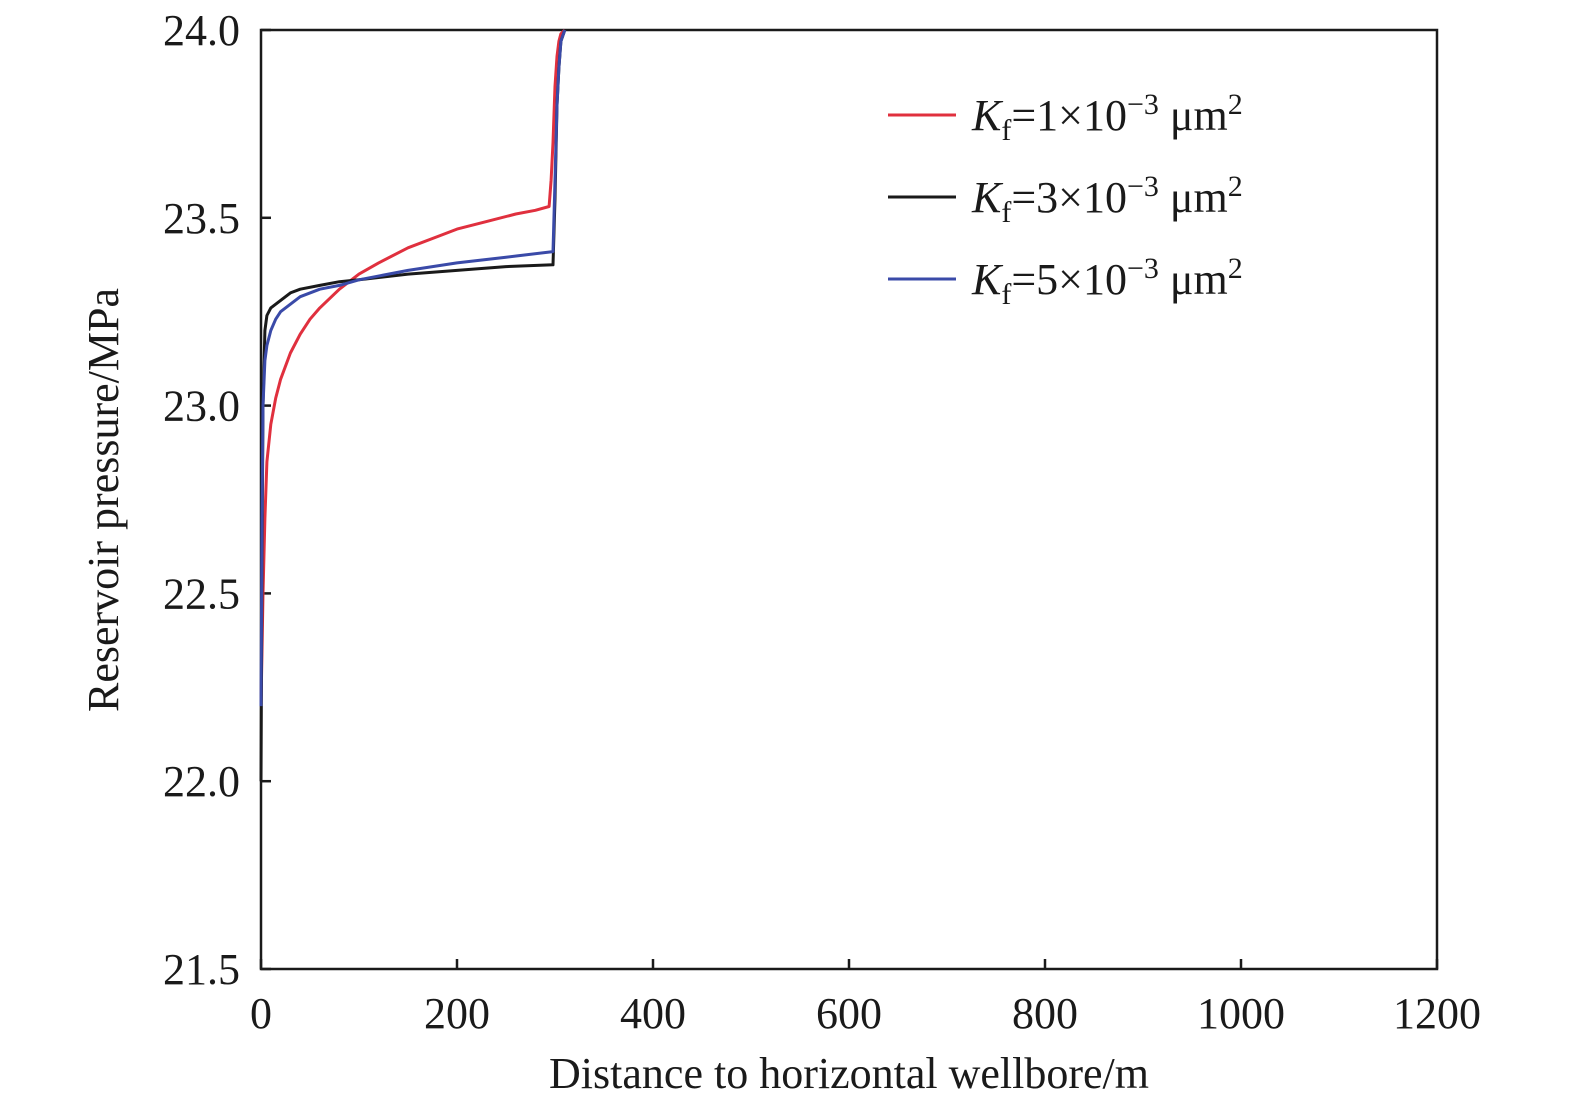 The height and width of the screenshot is (1114, 1575). I want to click on x-tick-label: 1200, so click(1437, 1013).